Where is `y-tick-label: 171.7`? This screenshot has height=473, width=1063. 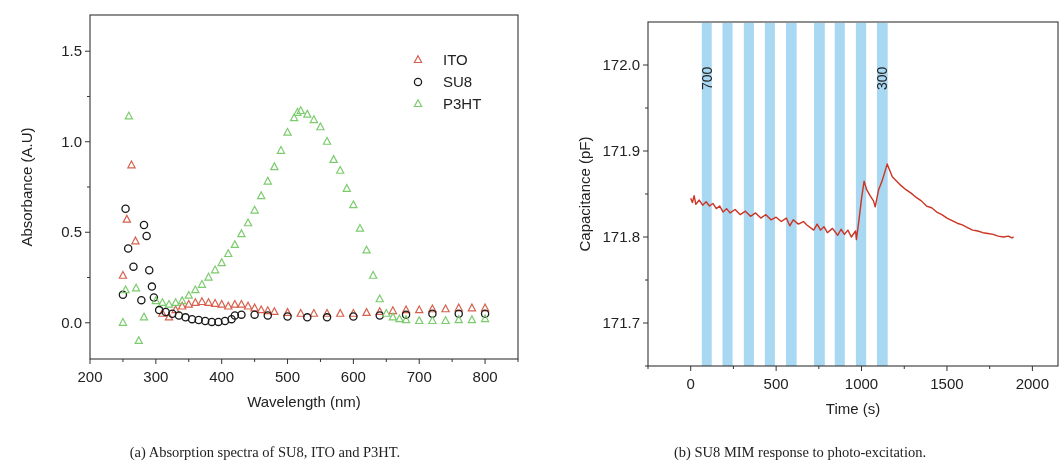
y-tick-label: 171.7 is located at coordinates (621, 322).